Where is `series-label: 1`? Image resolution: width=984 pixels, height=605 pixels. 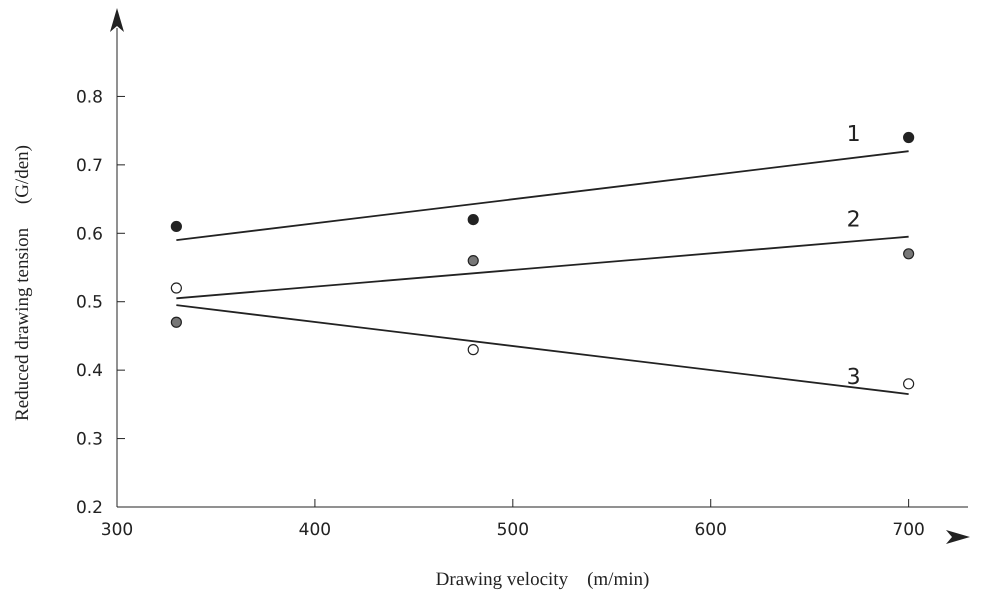
series-label: 1 is located at coordinates (853, 135).